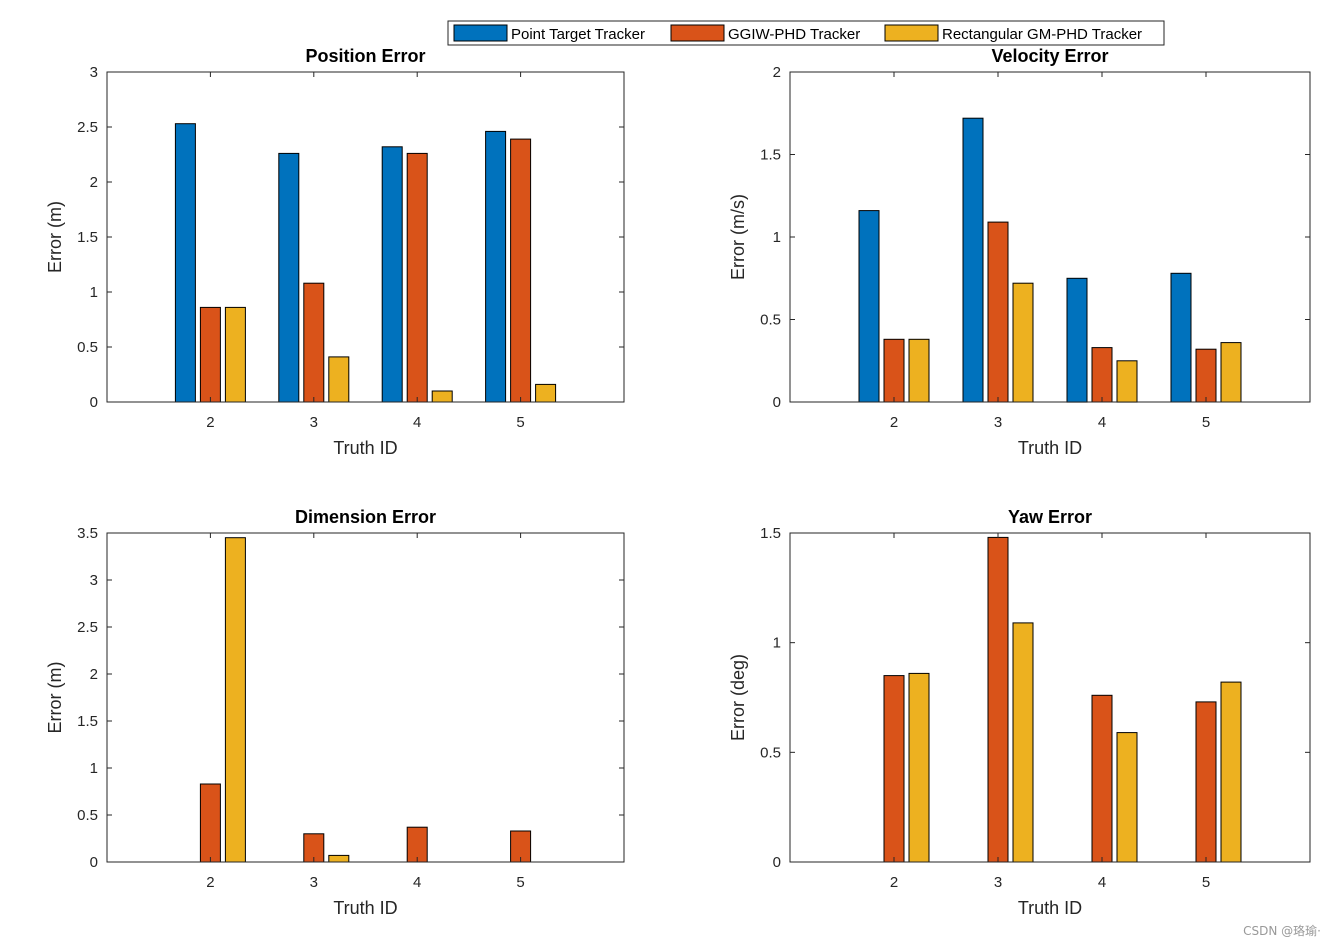 Image resolution: width=1333 pixels, height=947 pixels. I want to click on ytick-label: 3.5, so click(87, 533).